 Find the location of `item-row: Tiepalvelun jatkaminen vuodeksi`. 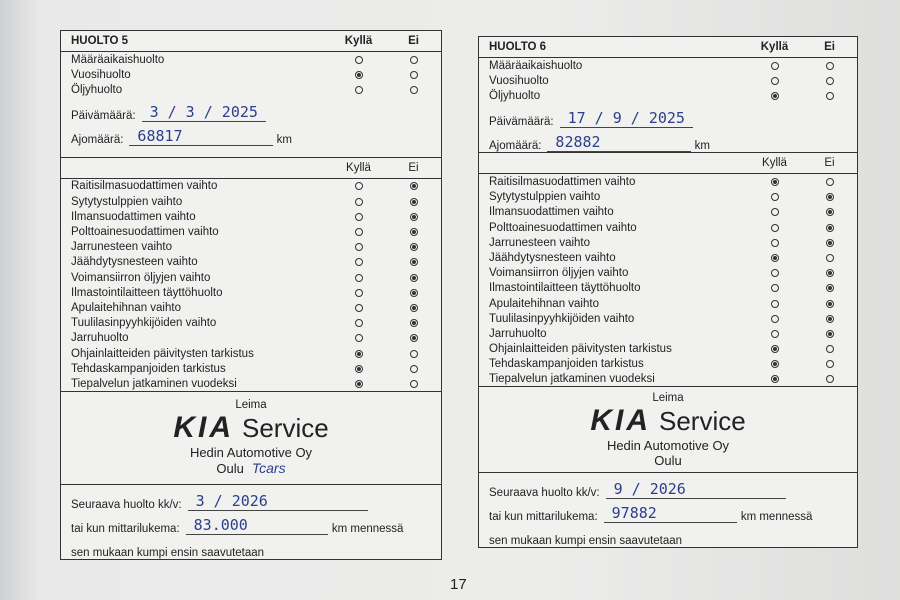

item-row: Tiepalvelun jatkaminen vuodeksi is located at coordinates (668, 379).